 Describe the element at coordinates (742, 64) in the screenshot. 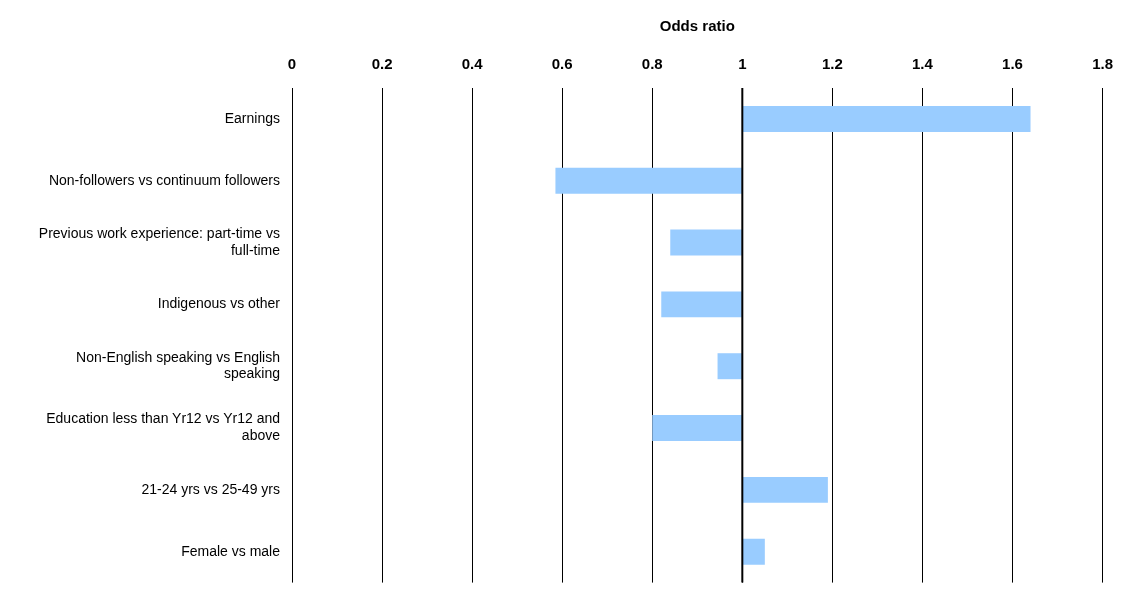

I see `x-tick-label: 1` at that location.